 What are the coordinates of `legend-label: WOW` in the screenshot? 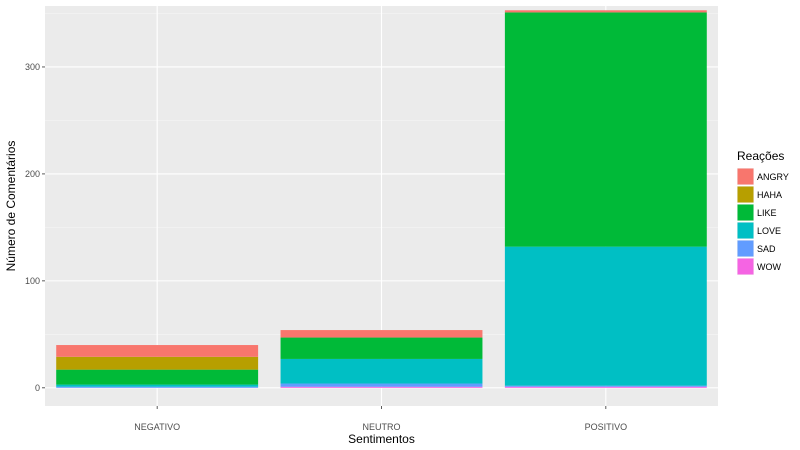 It's located at (769, 267).